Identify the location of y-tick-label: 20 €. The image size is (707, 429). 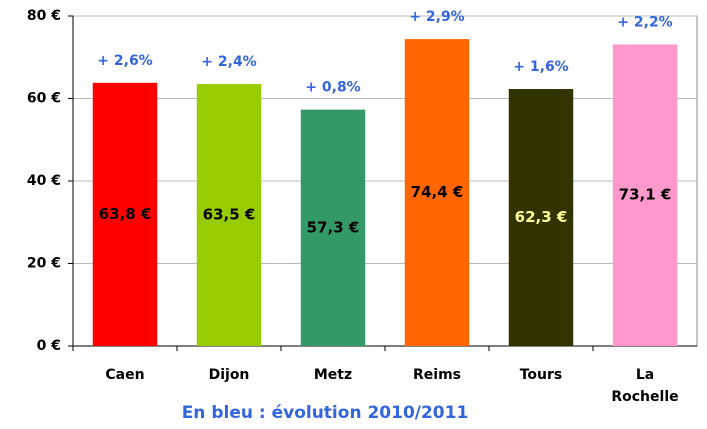
(44, 264).